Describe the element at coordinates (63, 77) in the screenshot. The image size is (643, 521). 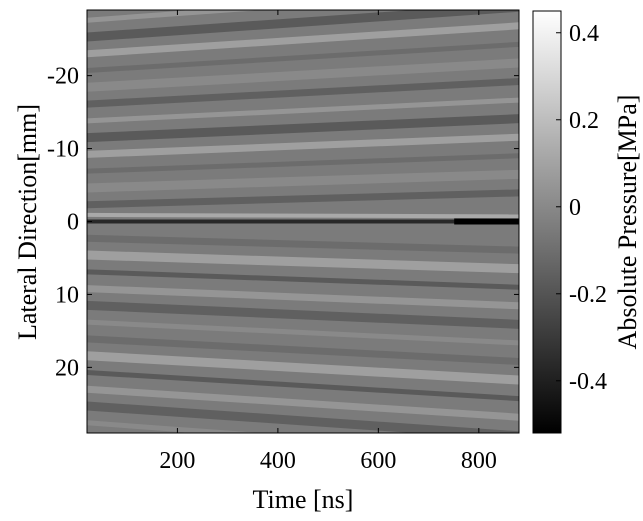
I see `y-tick-label: -20` at that location.